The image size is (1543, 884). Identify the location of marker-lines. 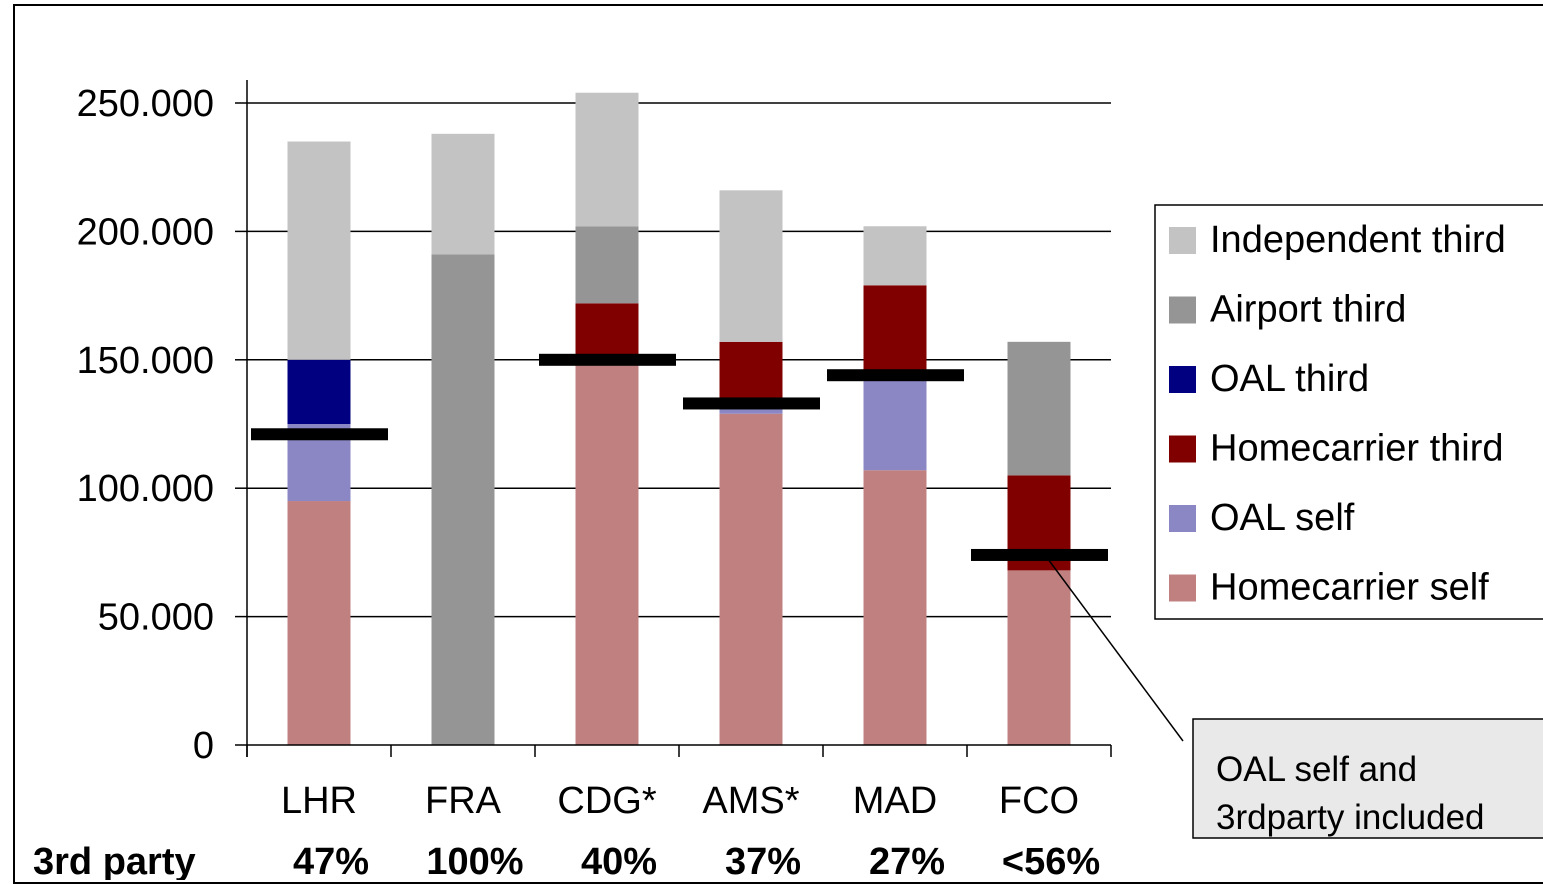
(679, 457).